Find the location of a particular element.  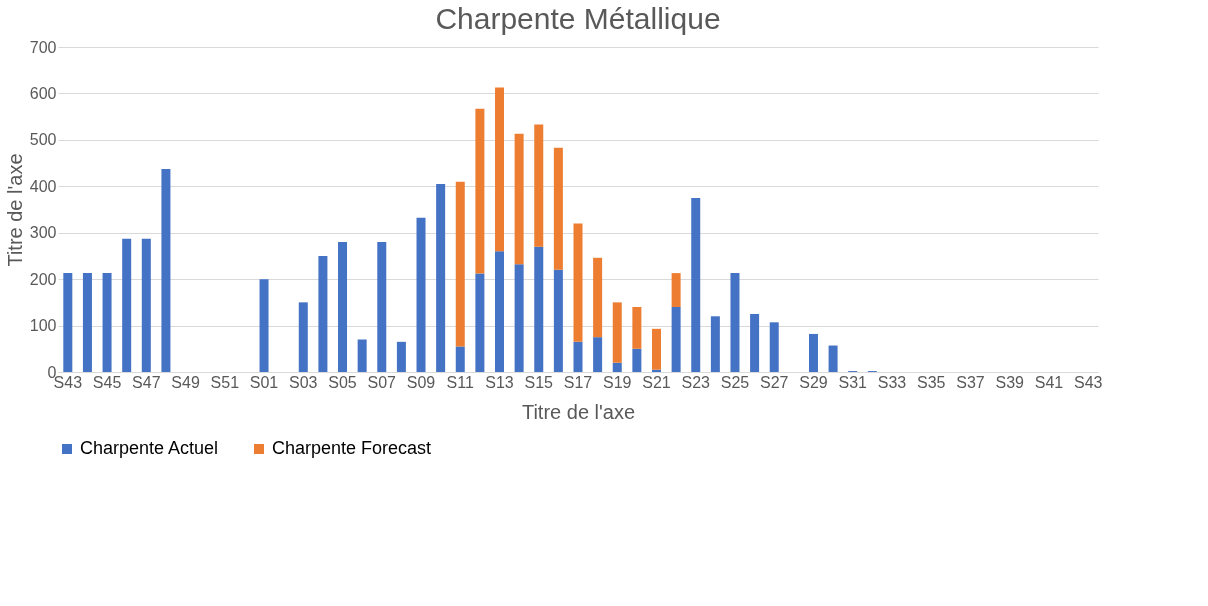

x-tick-label: S41 is located at coordinates (1049, 382).